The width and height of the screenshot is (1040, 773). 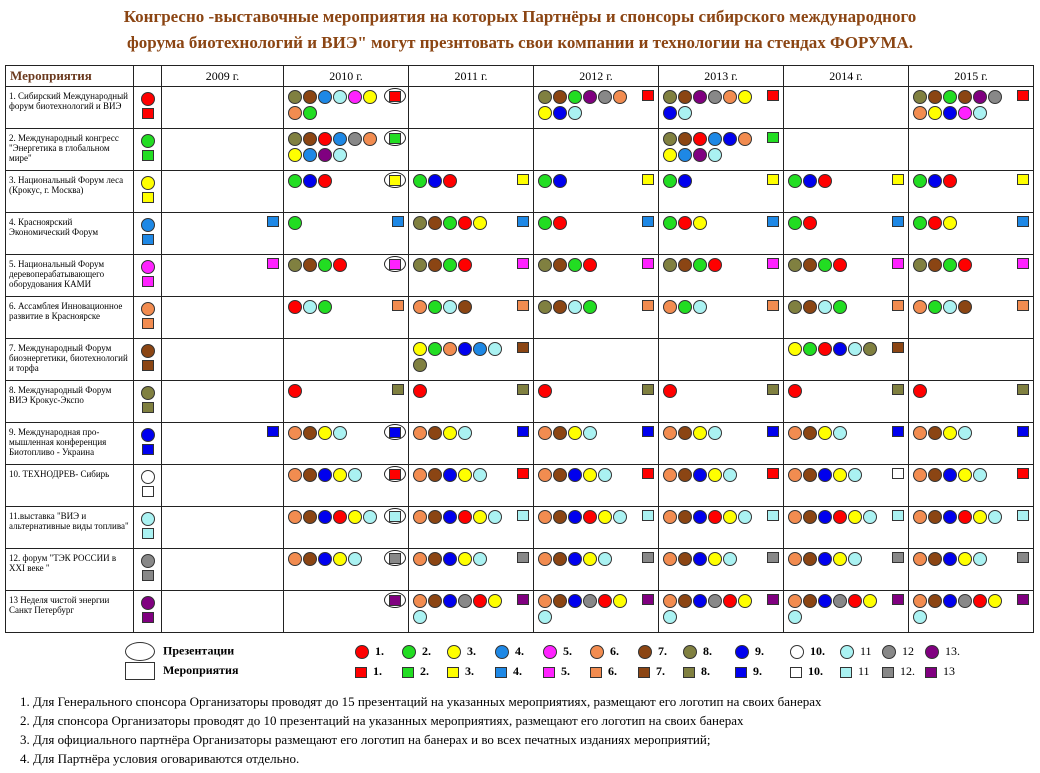 What do you see at coordinates (971, 76) in the screenshot?
I see `year-header: 2015 г.` at bounding box center [971, 76].